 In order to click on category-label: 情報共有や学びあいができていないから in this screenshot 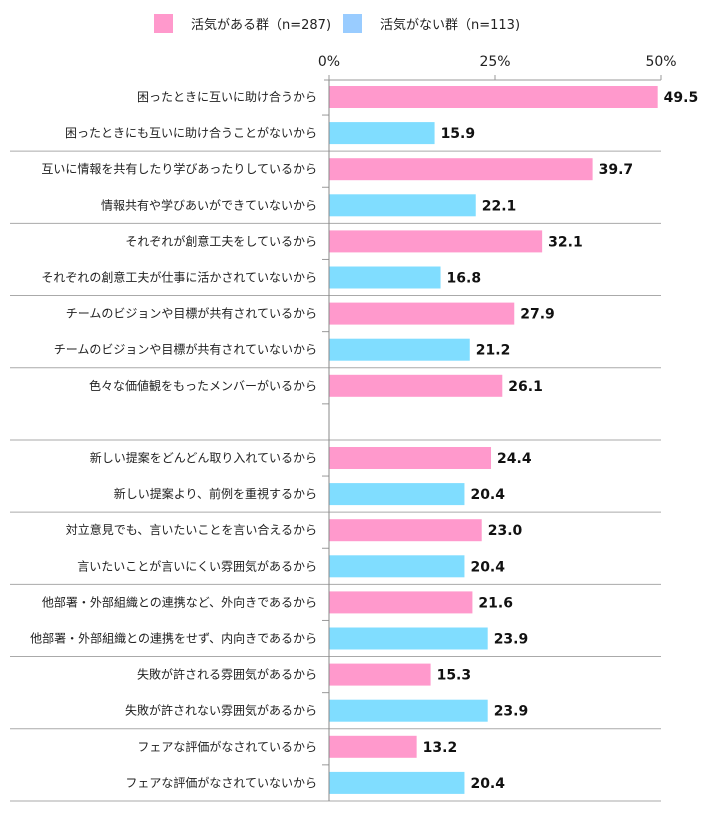, I will do `click(209, 204)`.